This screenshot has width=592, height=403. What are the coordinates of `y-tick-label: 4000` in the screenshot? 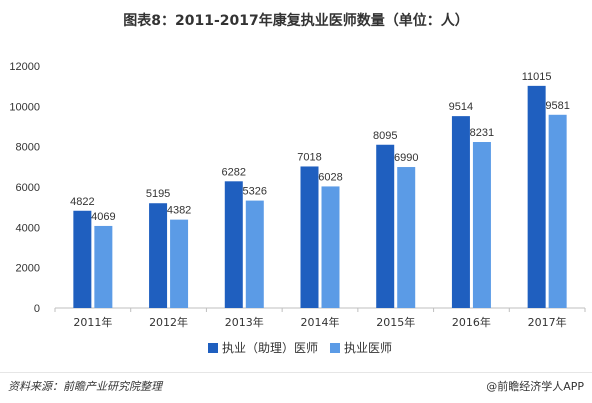 It's located at (28, 228).